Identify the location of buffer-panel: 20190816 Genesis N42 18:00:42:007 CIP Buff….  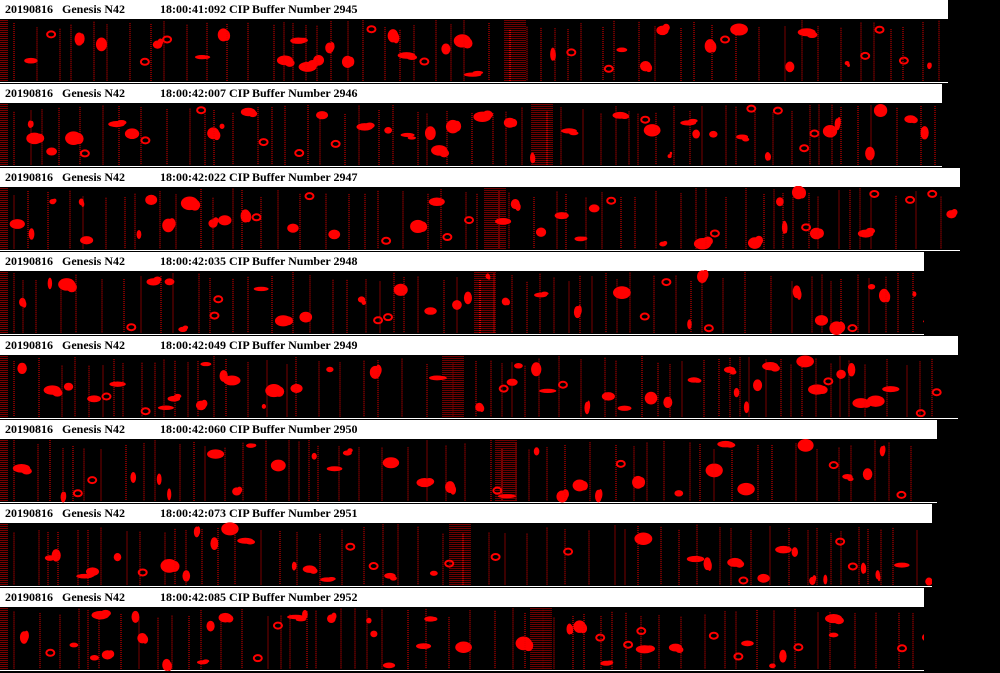
(471, 126).